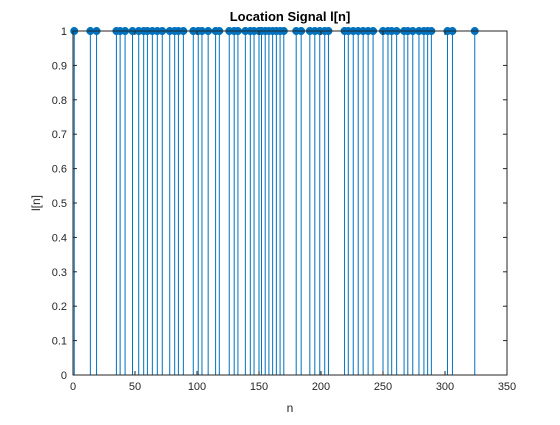 This screenshot has width=560, height=425. I want to click on y-tick-label: 0.5, so click(59, 204).